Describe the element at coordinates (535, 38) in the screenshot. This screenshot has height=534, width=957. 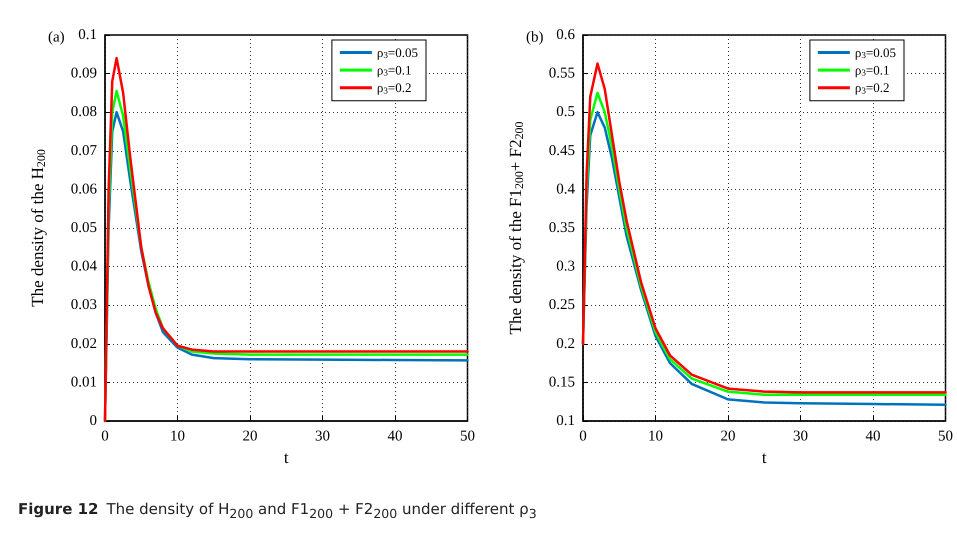
I see `text: (b)` at that location.